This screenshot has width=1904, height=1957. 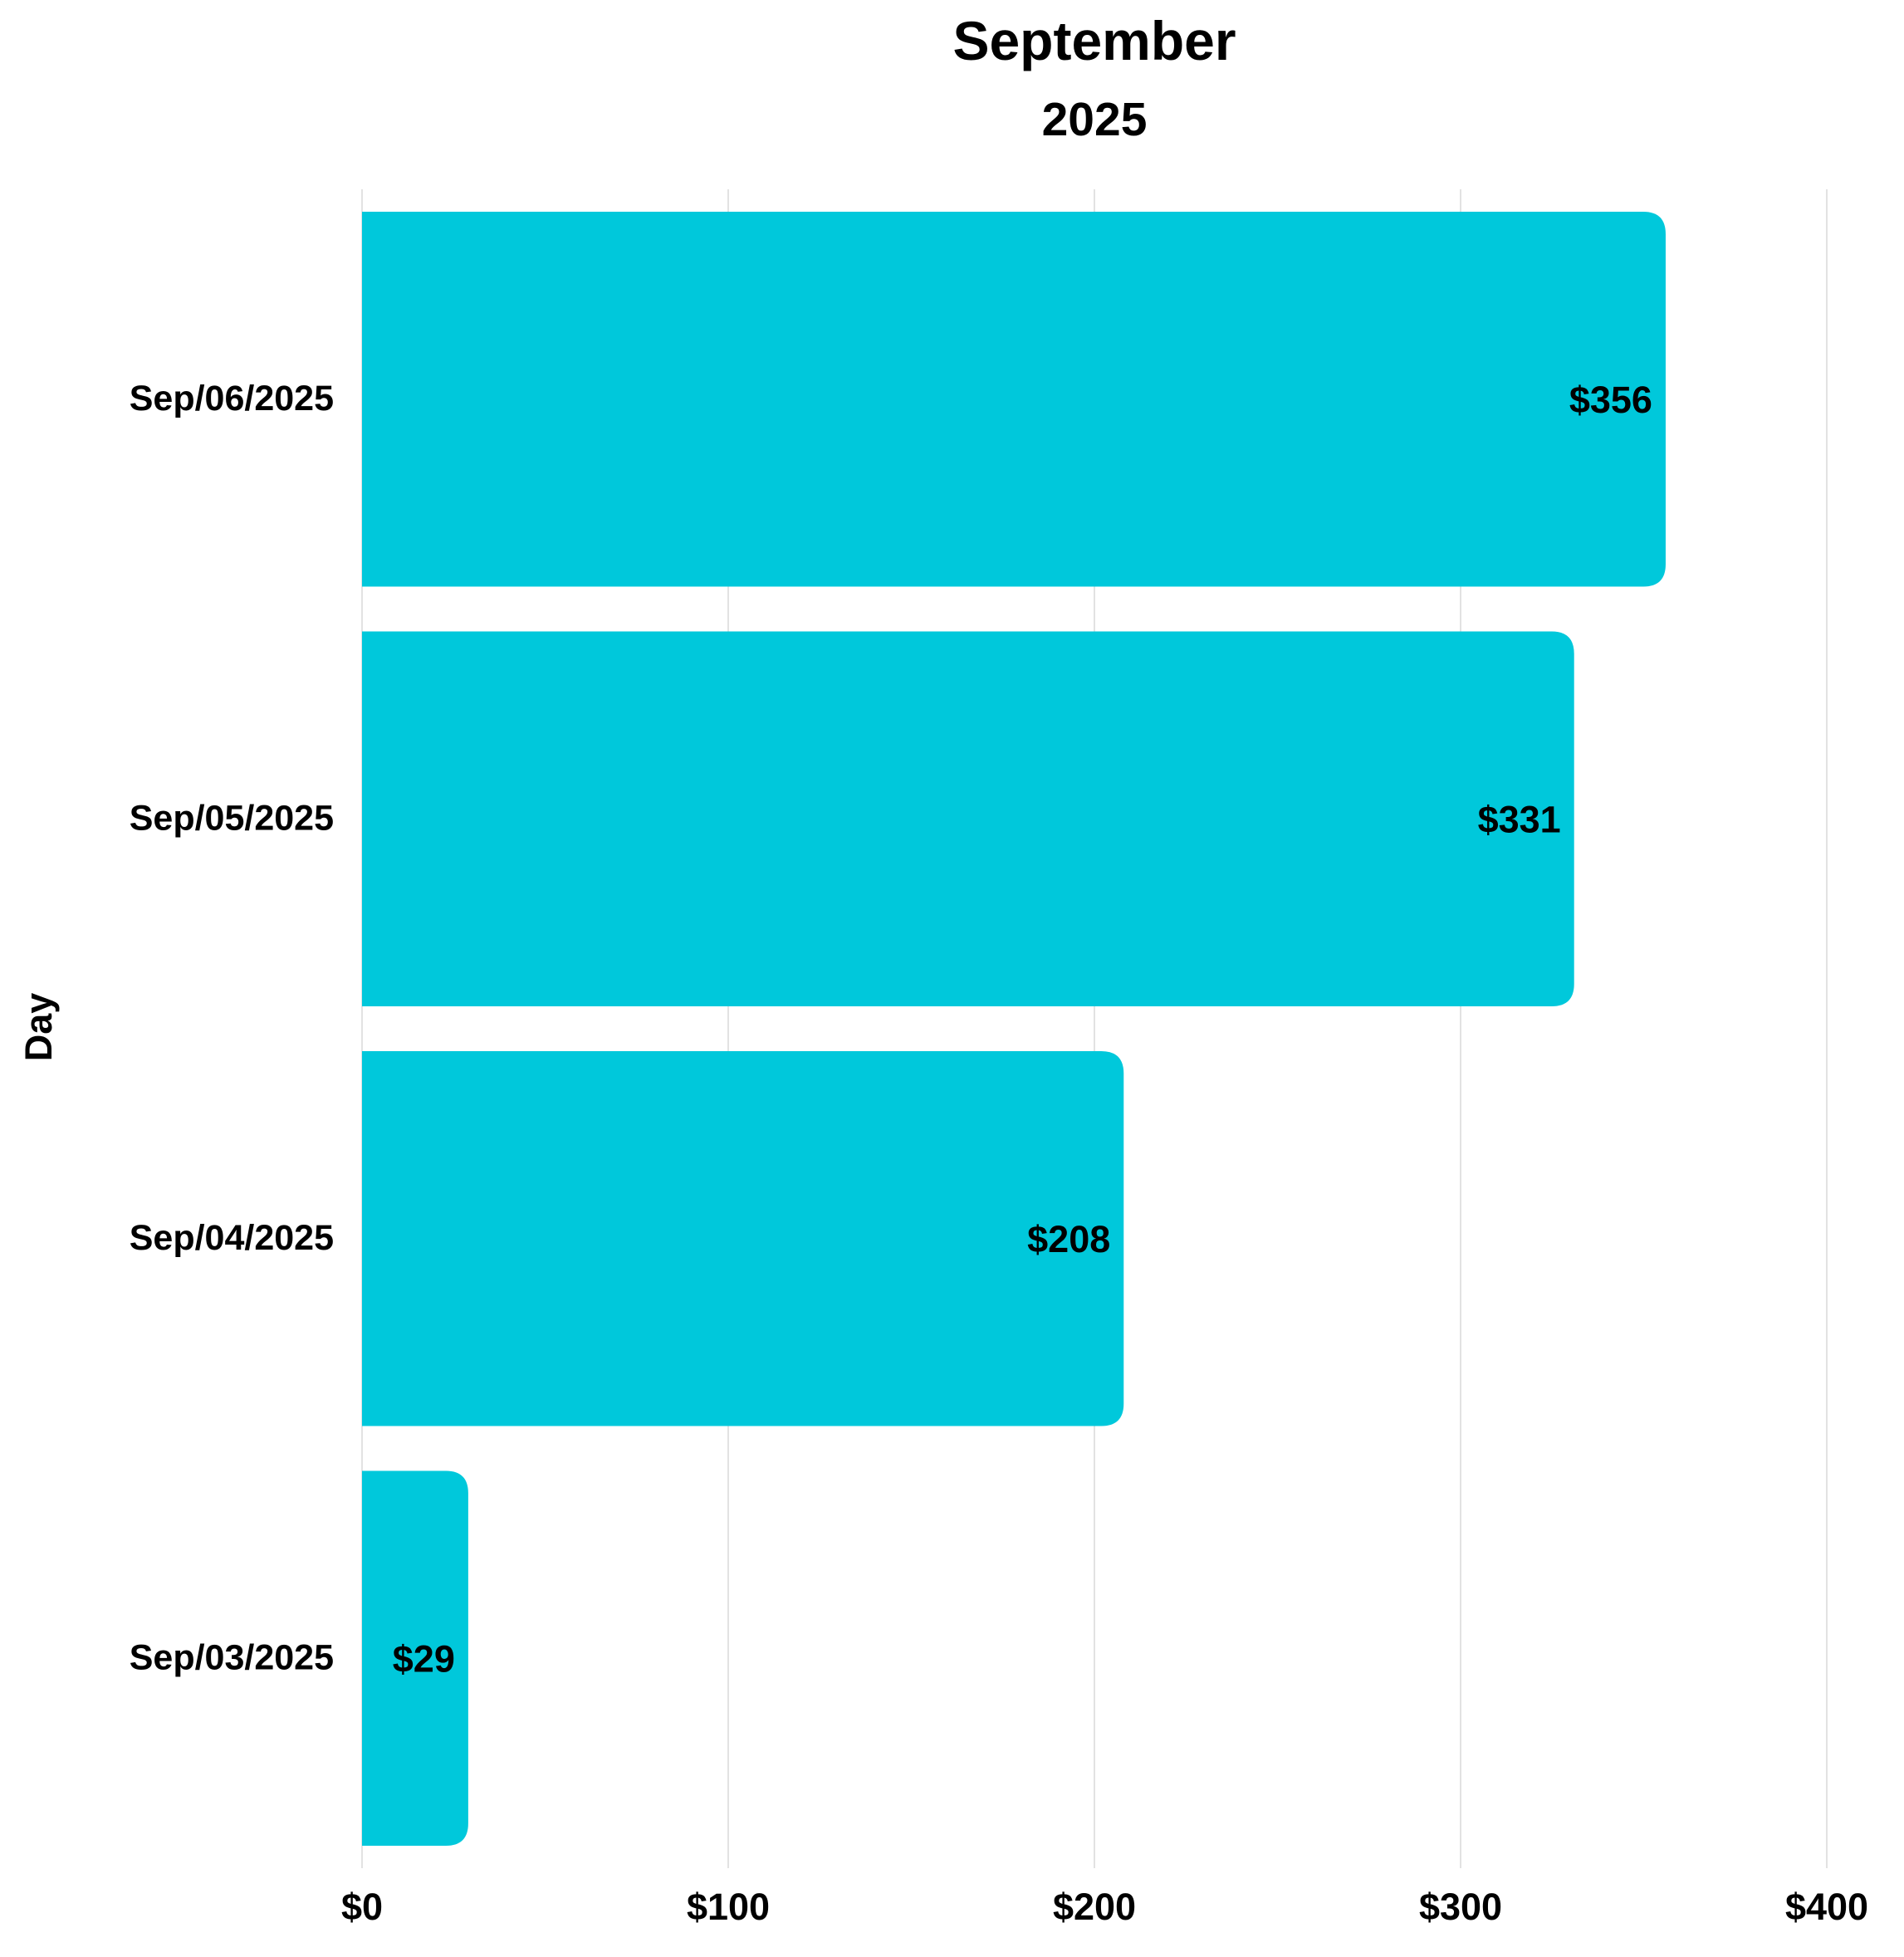 What do you see at coordinates (232, 1238) in the screenshot?
I see `y-tick-label: Sep/04/2025` at bounding box center [232, 1238].